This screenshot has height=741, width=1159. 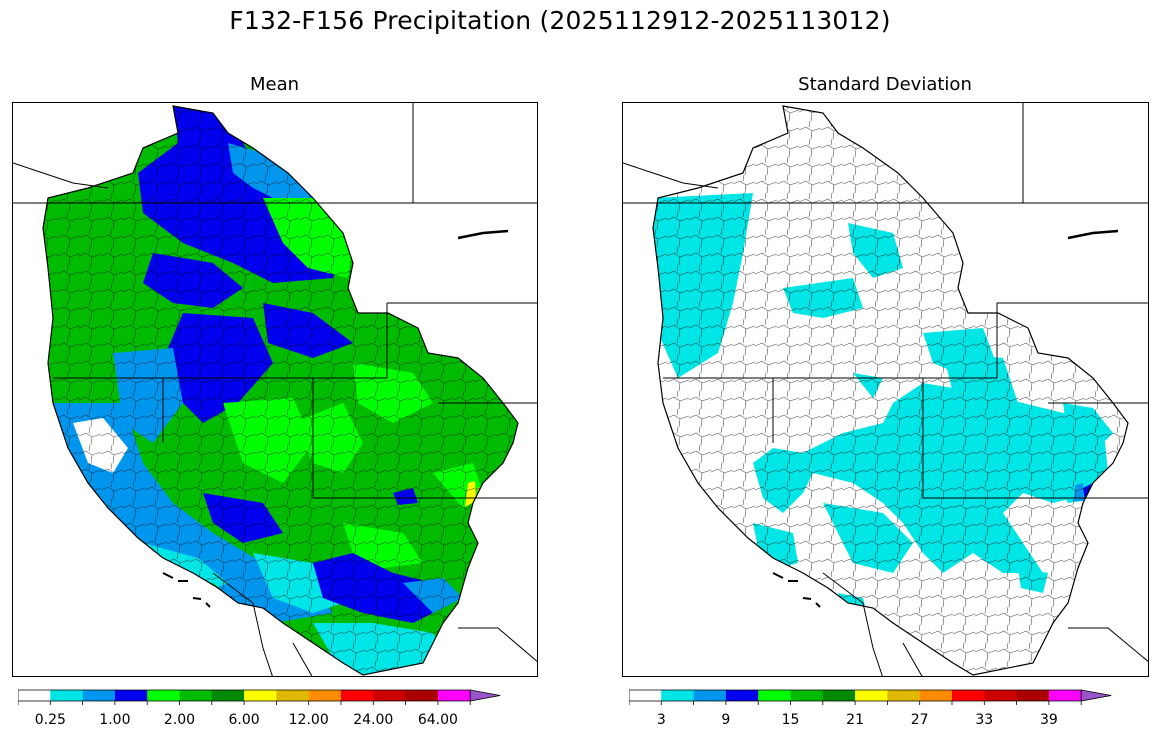 I want to click on std-colorbar-tick-label: 15, so click(x=790, y=720).